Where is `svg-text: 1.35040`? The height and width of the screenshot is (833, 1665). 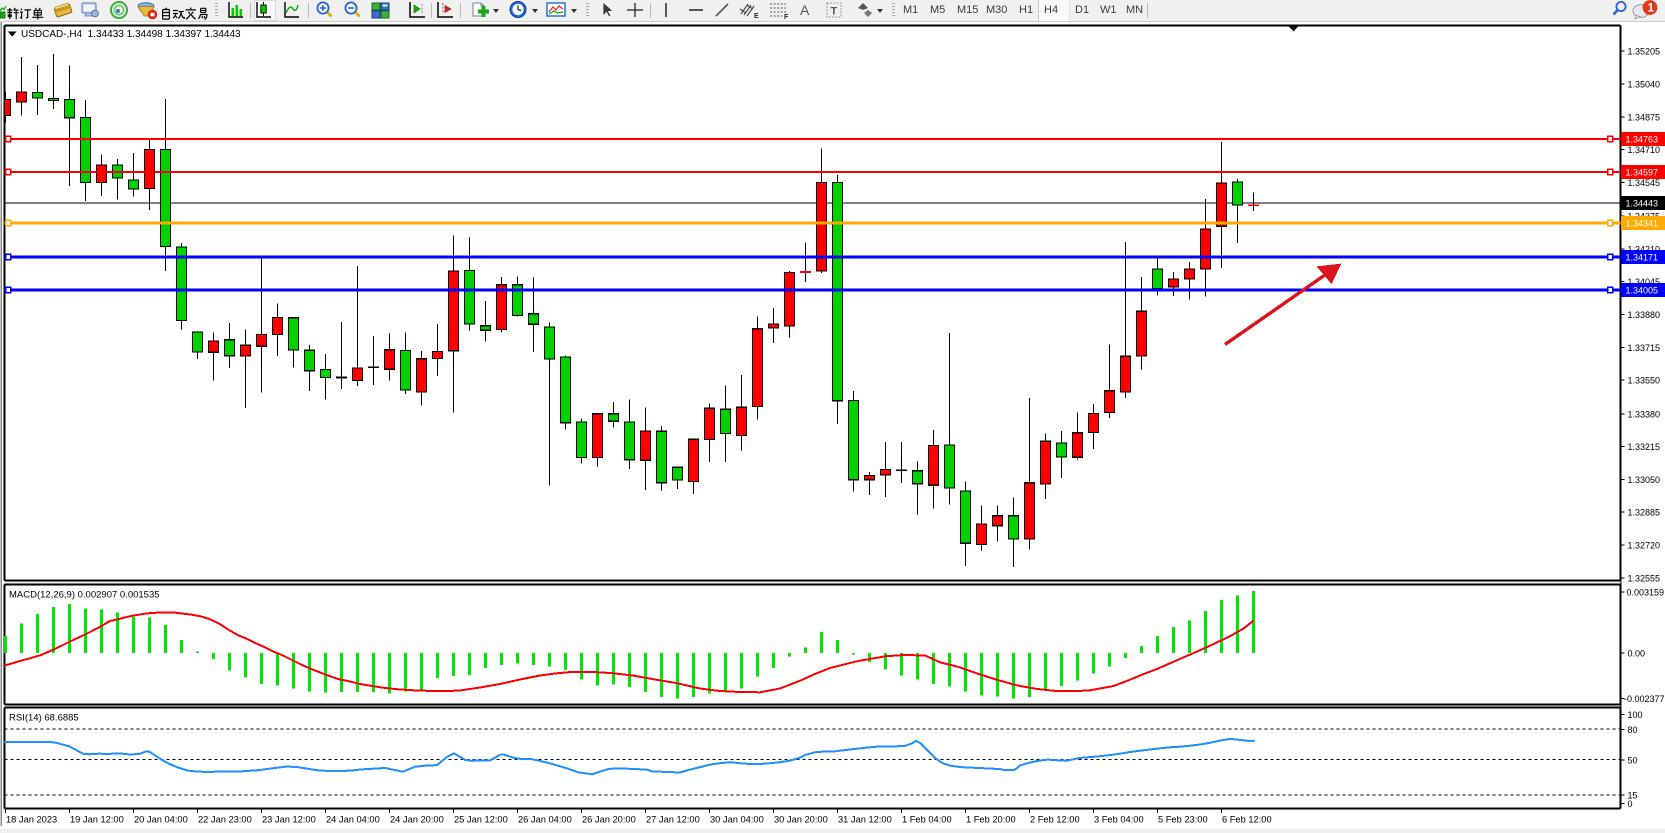 svg-text: 1.35040 is located at coordinates (1644, 85).